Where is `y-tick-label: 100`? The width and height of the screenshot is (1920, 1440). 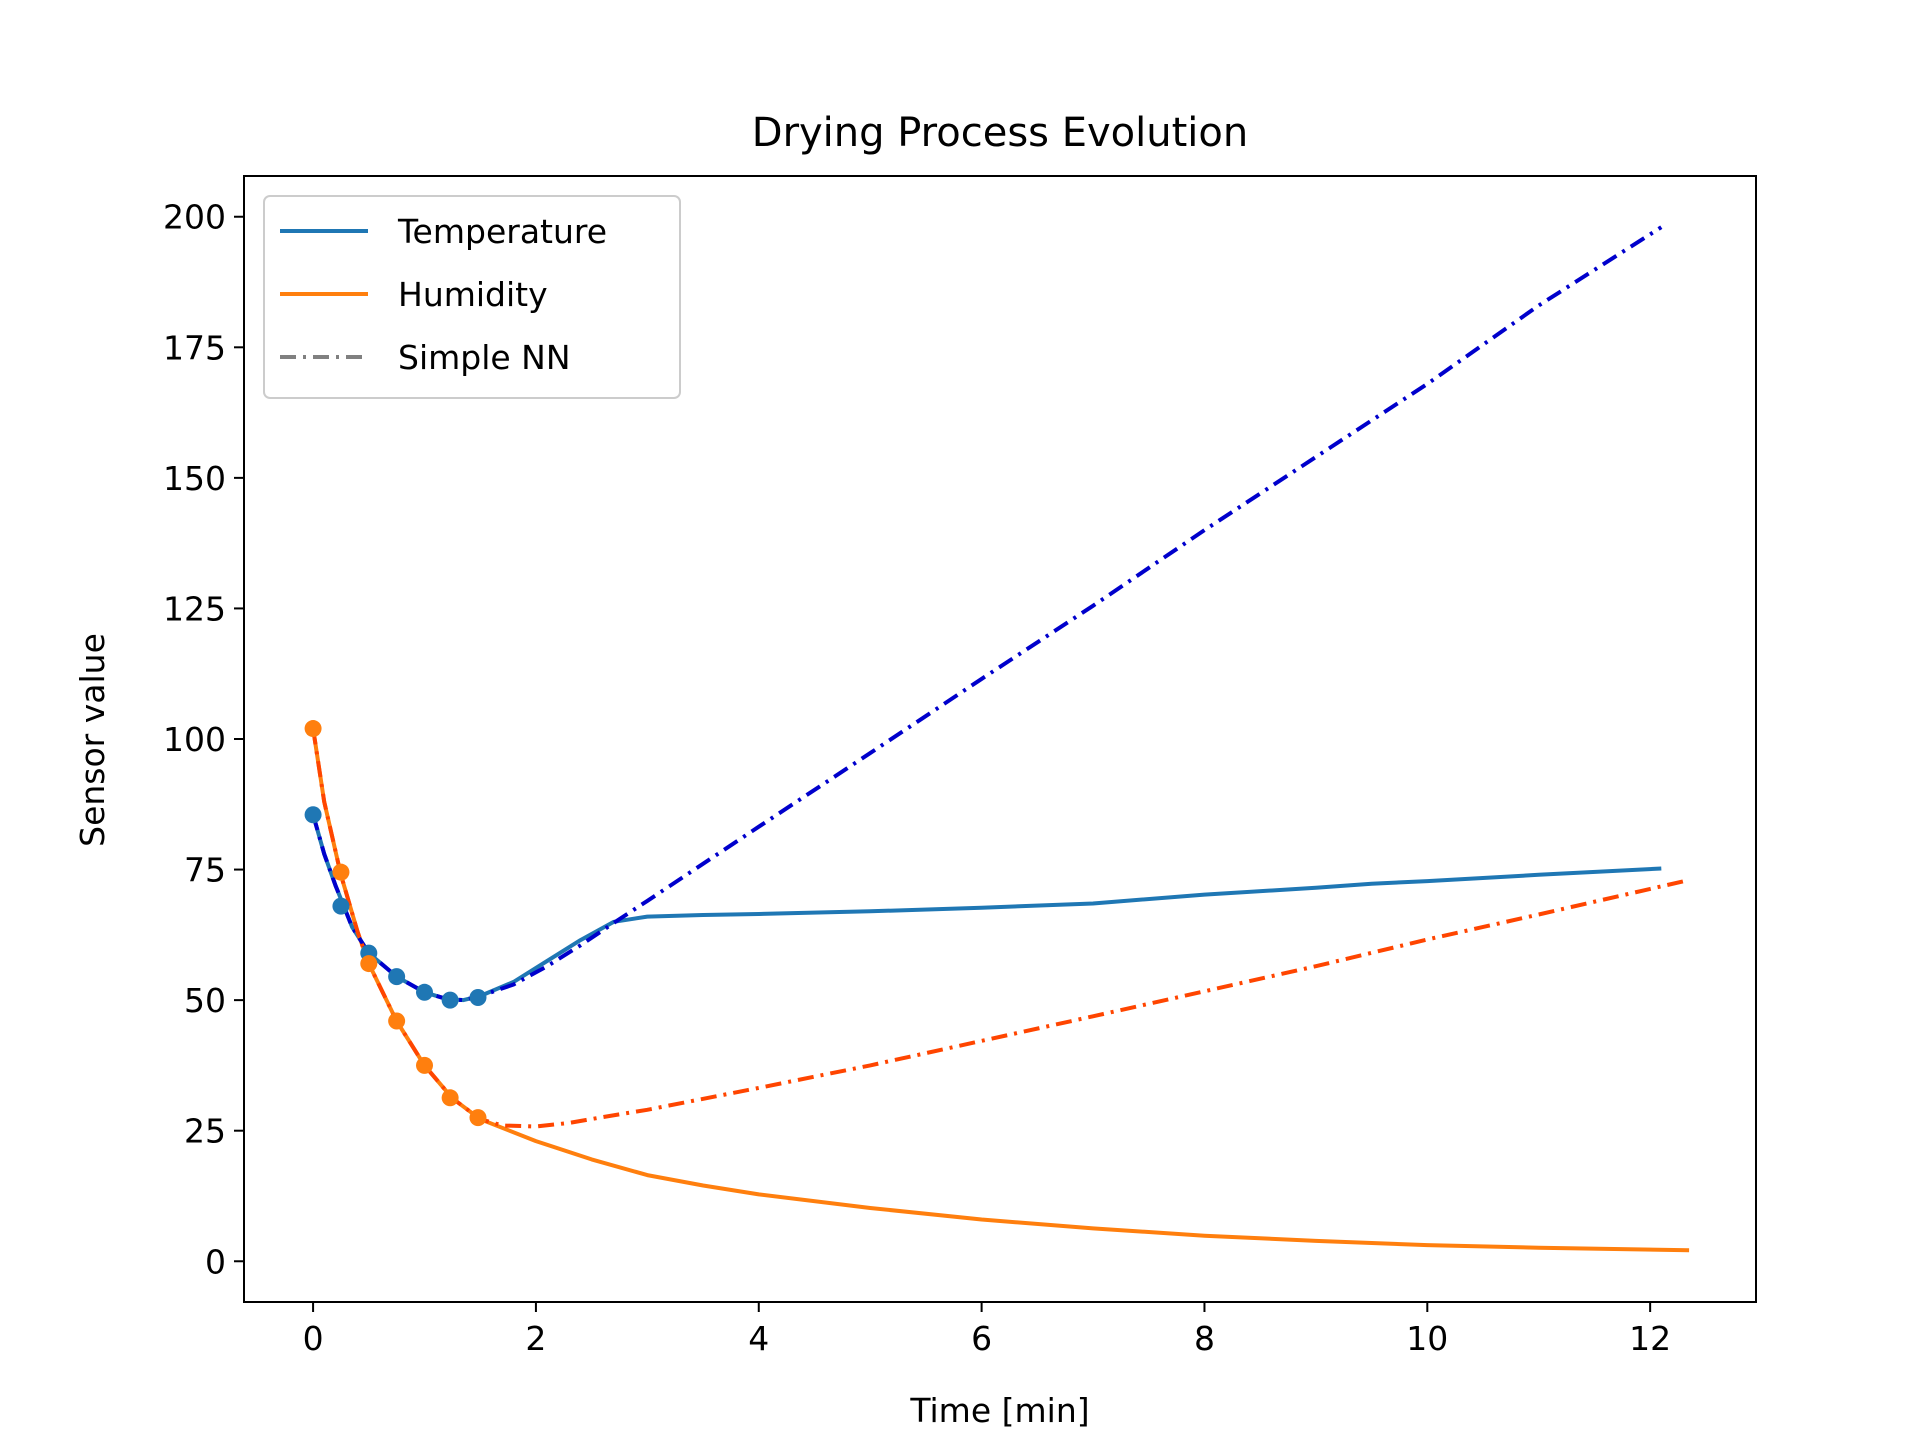 y-tick-label: 100 is located at coordinates (194, 739).